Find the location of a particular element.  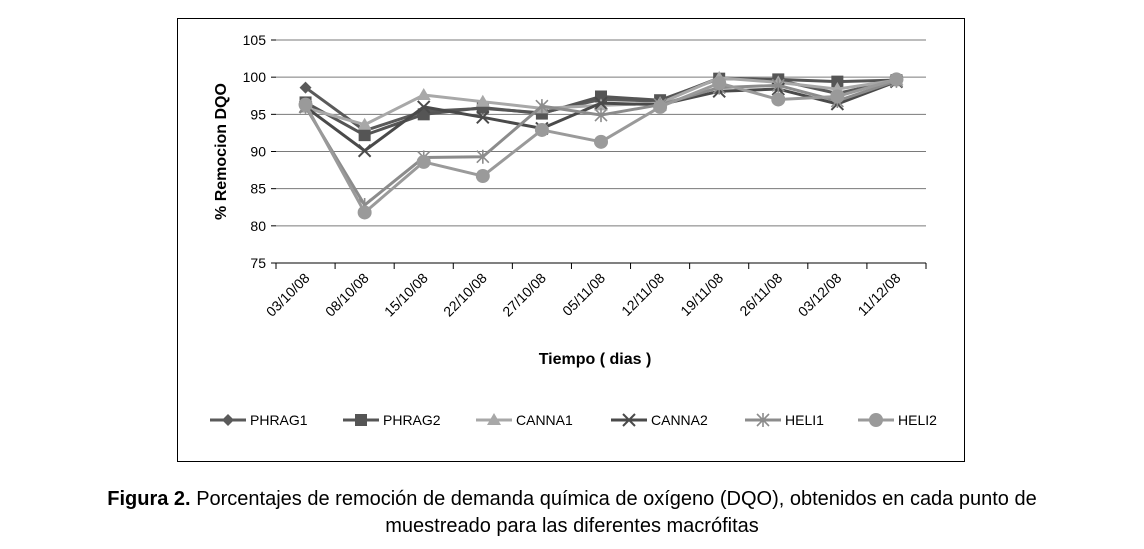

y-tick-label-95: 95 is located at coordinates (258, 114).